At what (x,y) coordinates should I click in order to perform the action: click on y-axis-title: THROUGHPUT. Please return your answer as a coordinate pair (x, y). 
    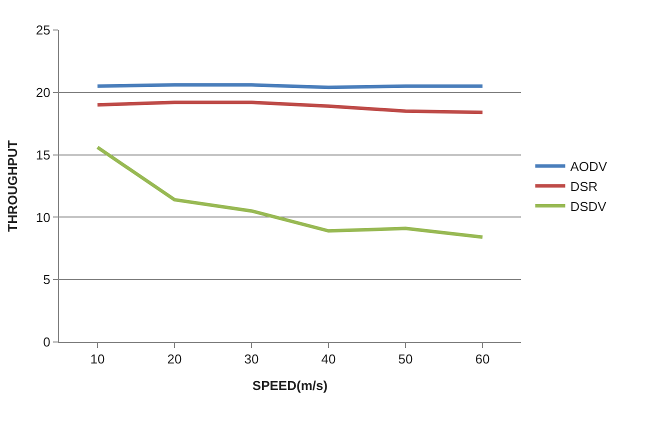
    Looking at the image, I should click on (12, 186).